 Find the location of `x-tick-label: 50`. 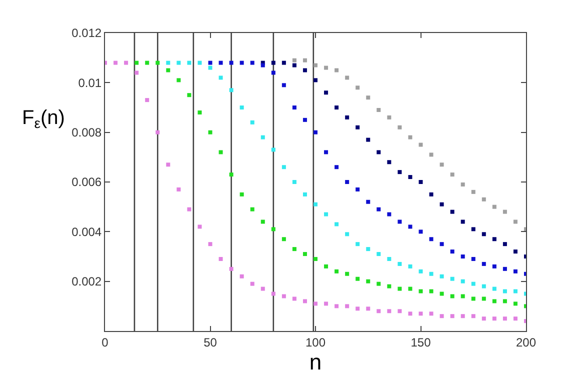

x-tick-label: 50 is located at coordinates (211, 342).